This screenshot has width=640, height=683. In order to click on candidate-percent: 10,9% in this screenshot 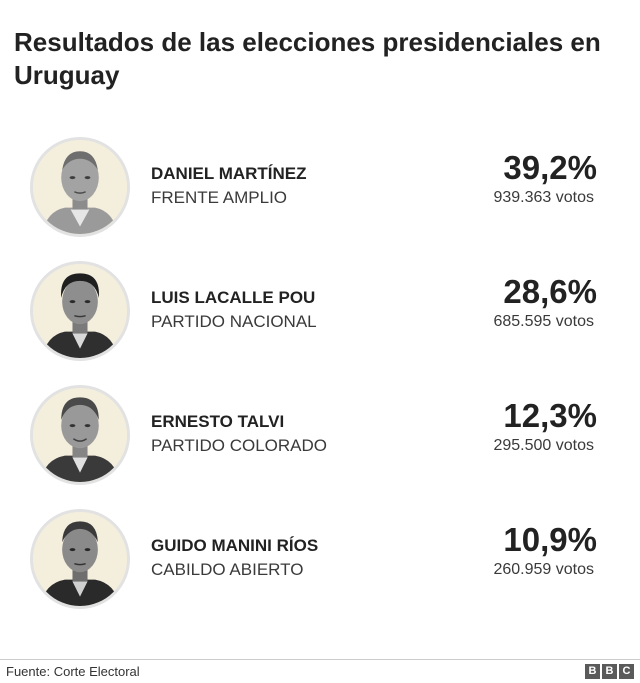, I will do `click(550, 539)`.